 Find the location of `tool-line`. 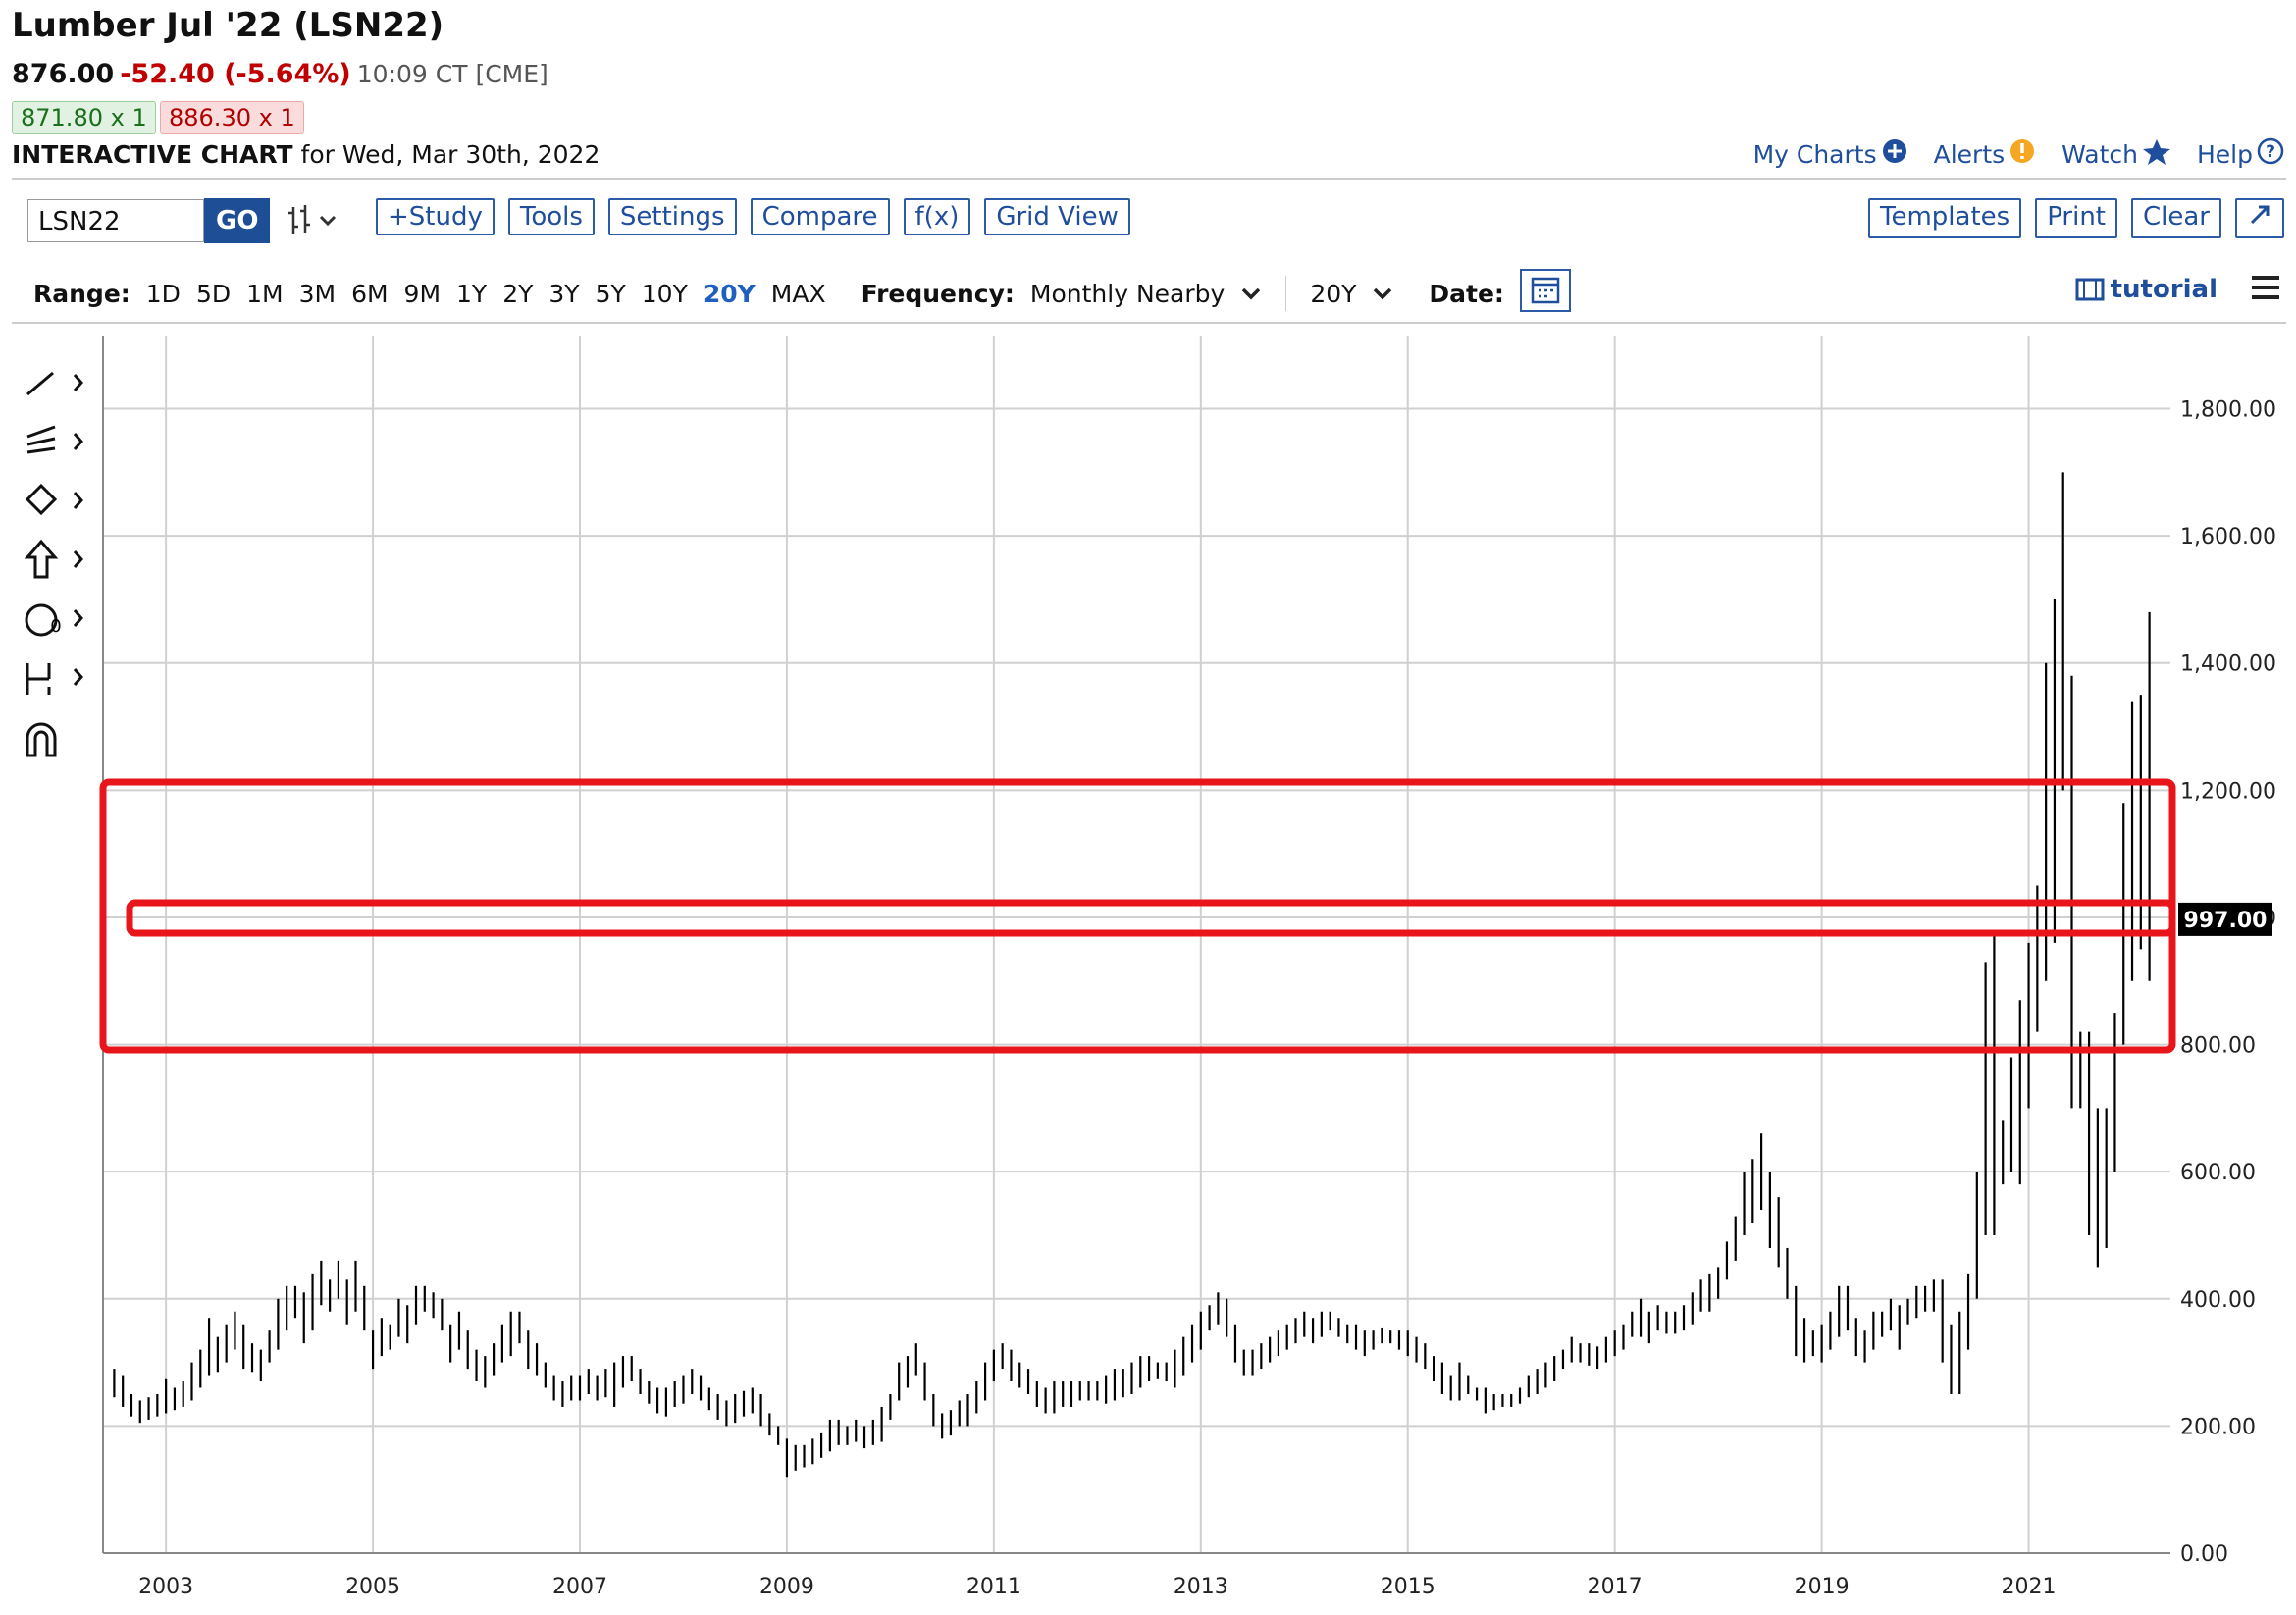

tool-line is located at coordinates (54, 383).